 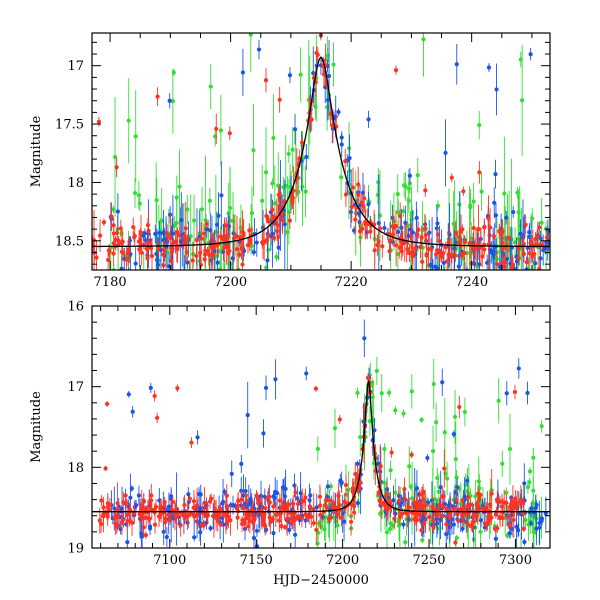 I want to click on bottom-panel-y-tick-label: 19, so click(x=75, y=549).